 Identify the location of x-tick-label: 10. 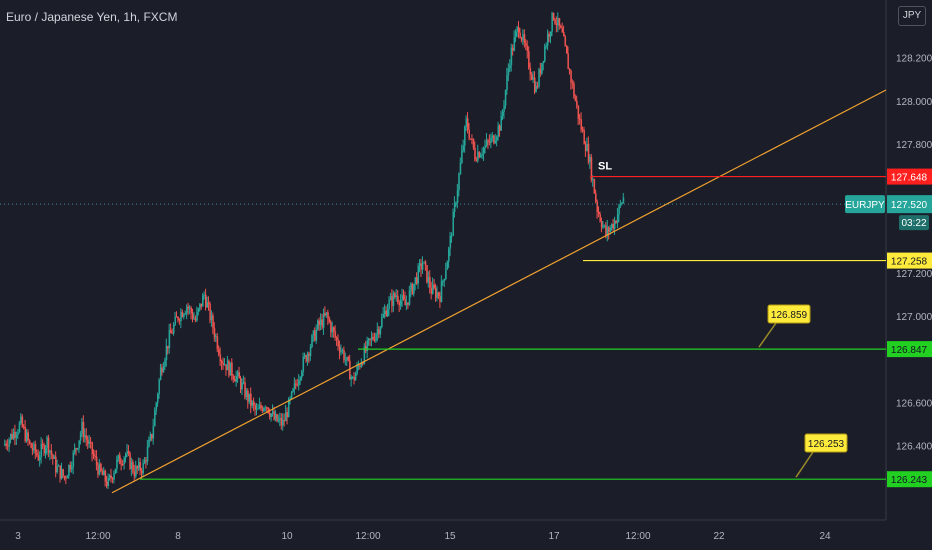
(287, 536).